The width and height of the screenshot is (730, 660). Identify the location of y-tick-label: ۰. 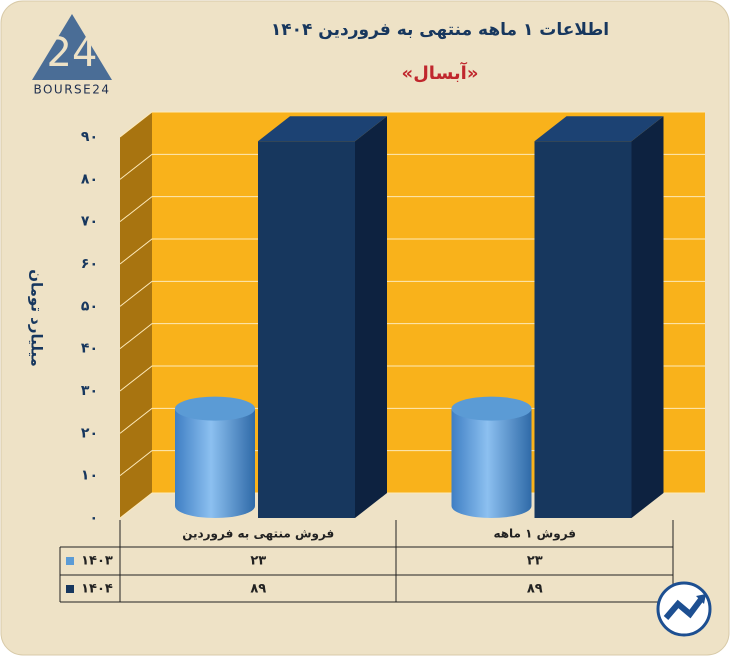
(93, 518).